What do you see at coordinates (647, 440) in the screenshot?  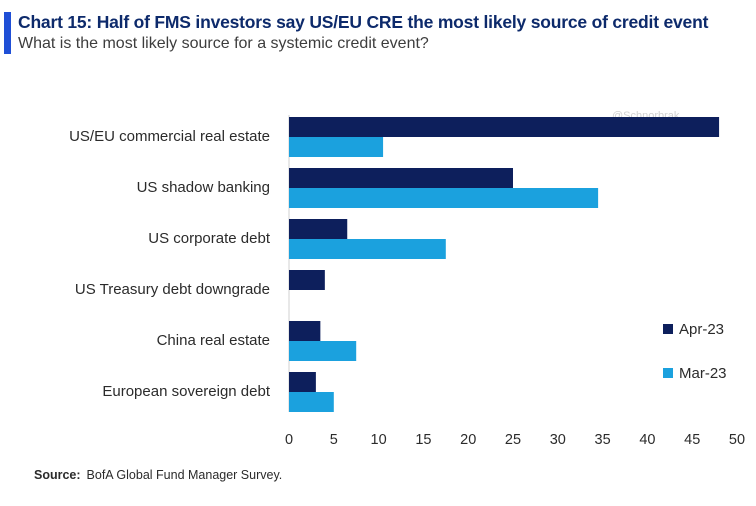 I see `x-tick-label: 40` at bounding box center [647, 440].